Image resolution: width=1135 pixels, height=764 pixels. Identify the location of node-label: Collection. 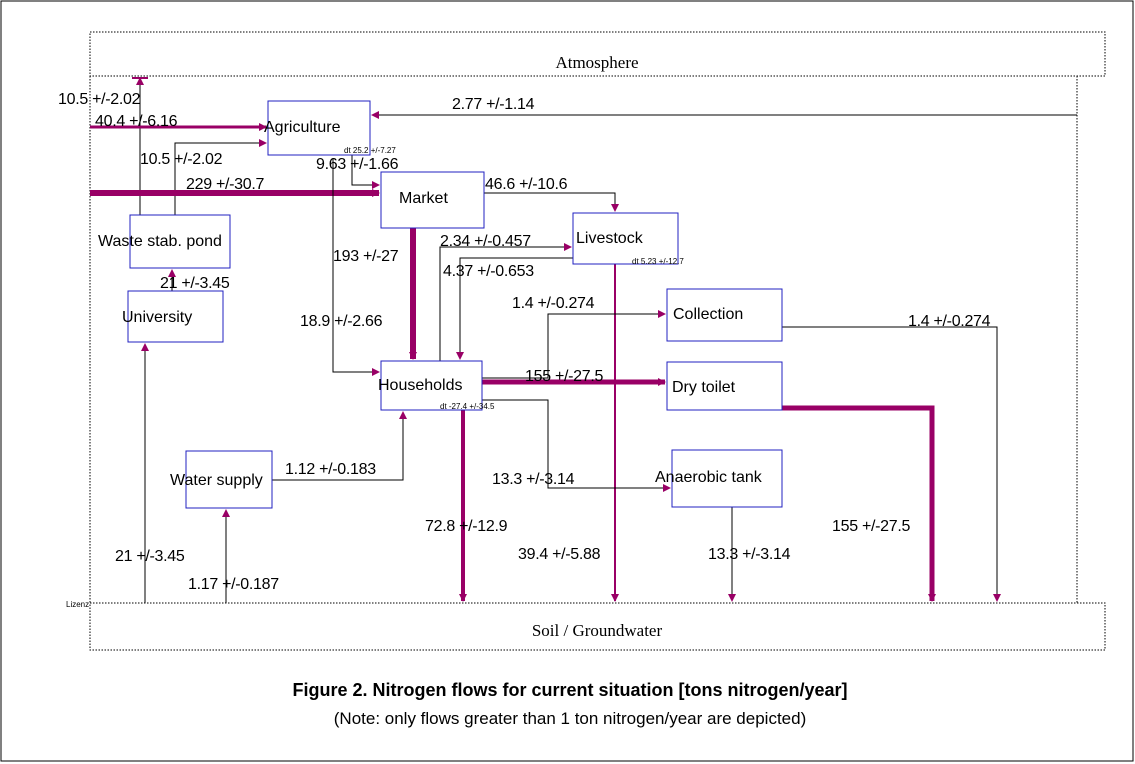
(708, 314).